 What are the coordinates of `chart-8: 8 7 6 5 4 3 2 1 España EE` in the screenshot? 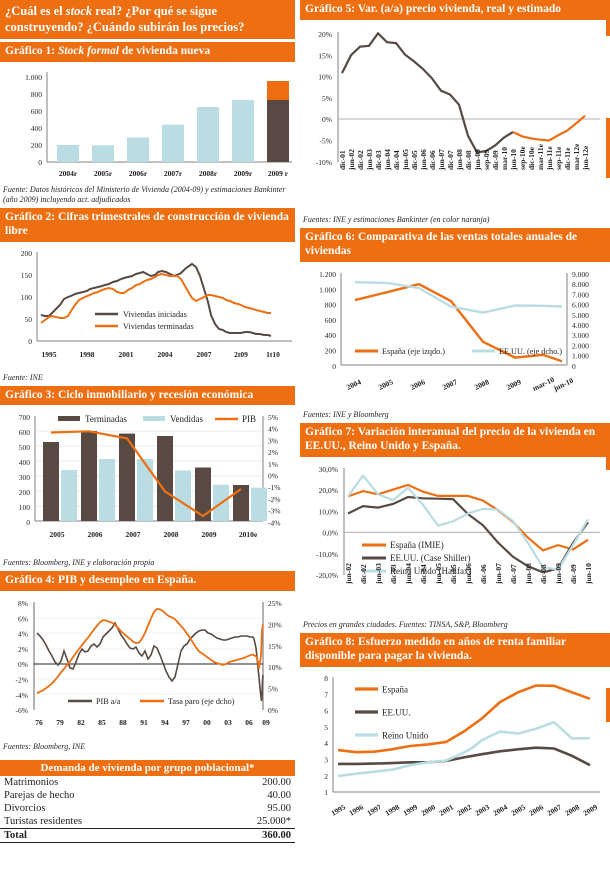 It's located at (455, 751).